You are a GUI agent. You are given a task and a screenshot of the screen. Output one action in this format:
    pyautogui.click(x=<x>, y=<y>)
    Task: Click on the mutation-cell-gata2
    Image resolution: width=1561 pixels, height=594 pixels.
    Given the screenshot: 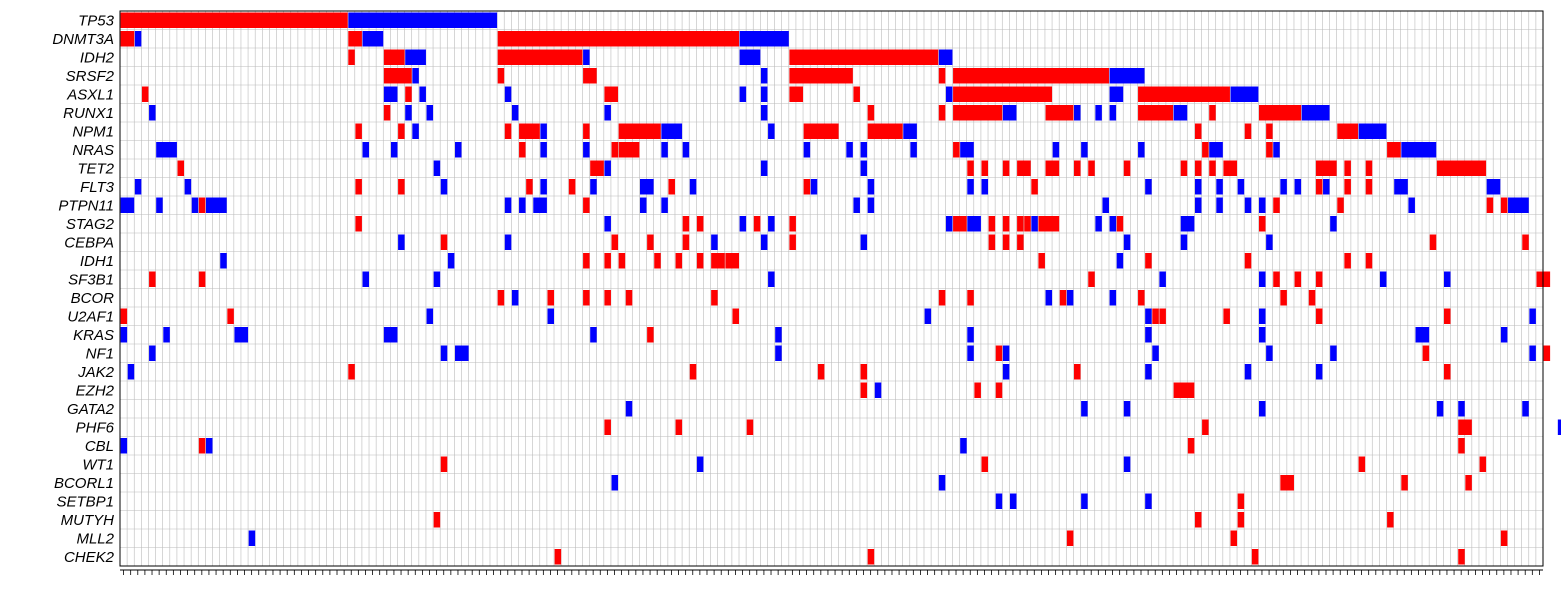 What is the action you would take?
    pyautogui.click(x=1262, y=409)
    